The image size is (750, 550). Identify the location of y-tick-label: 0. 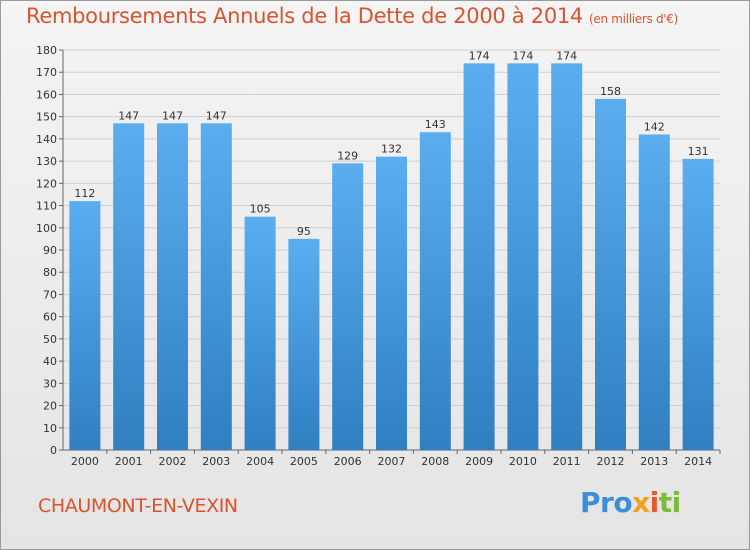
(53, 450).